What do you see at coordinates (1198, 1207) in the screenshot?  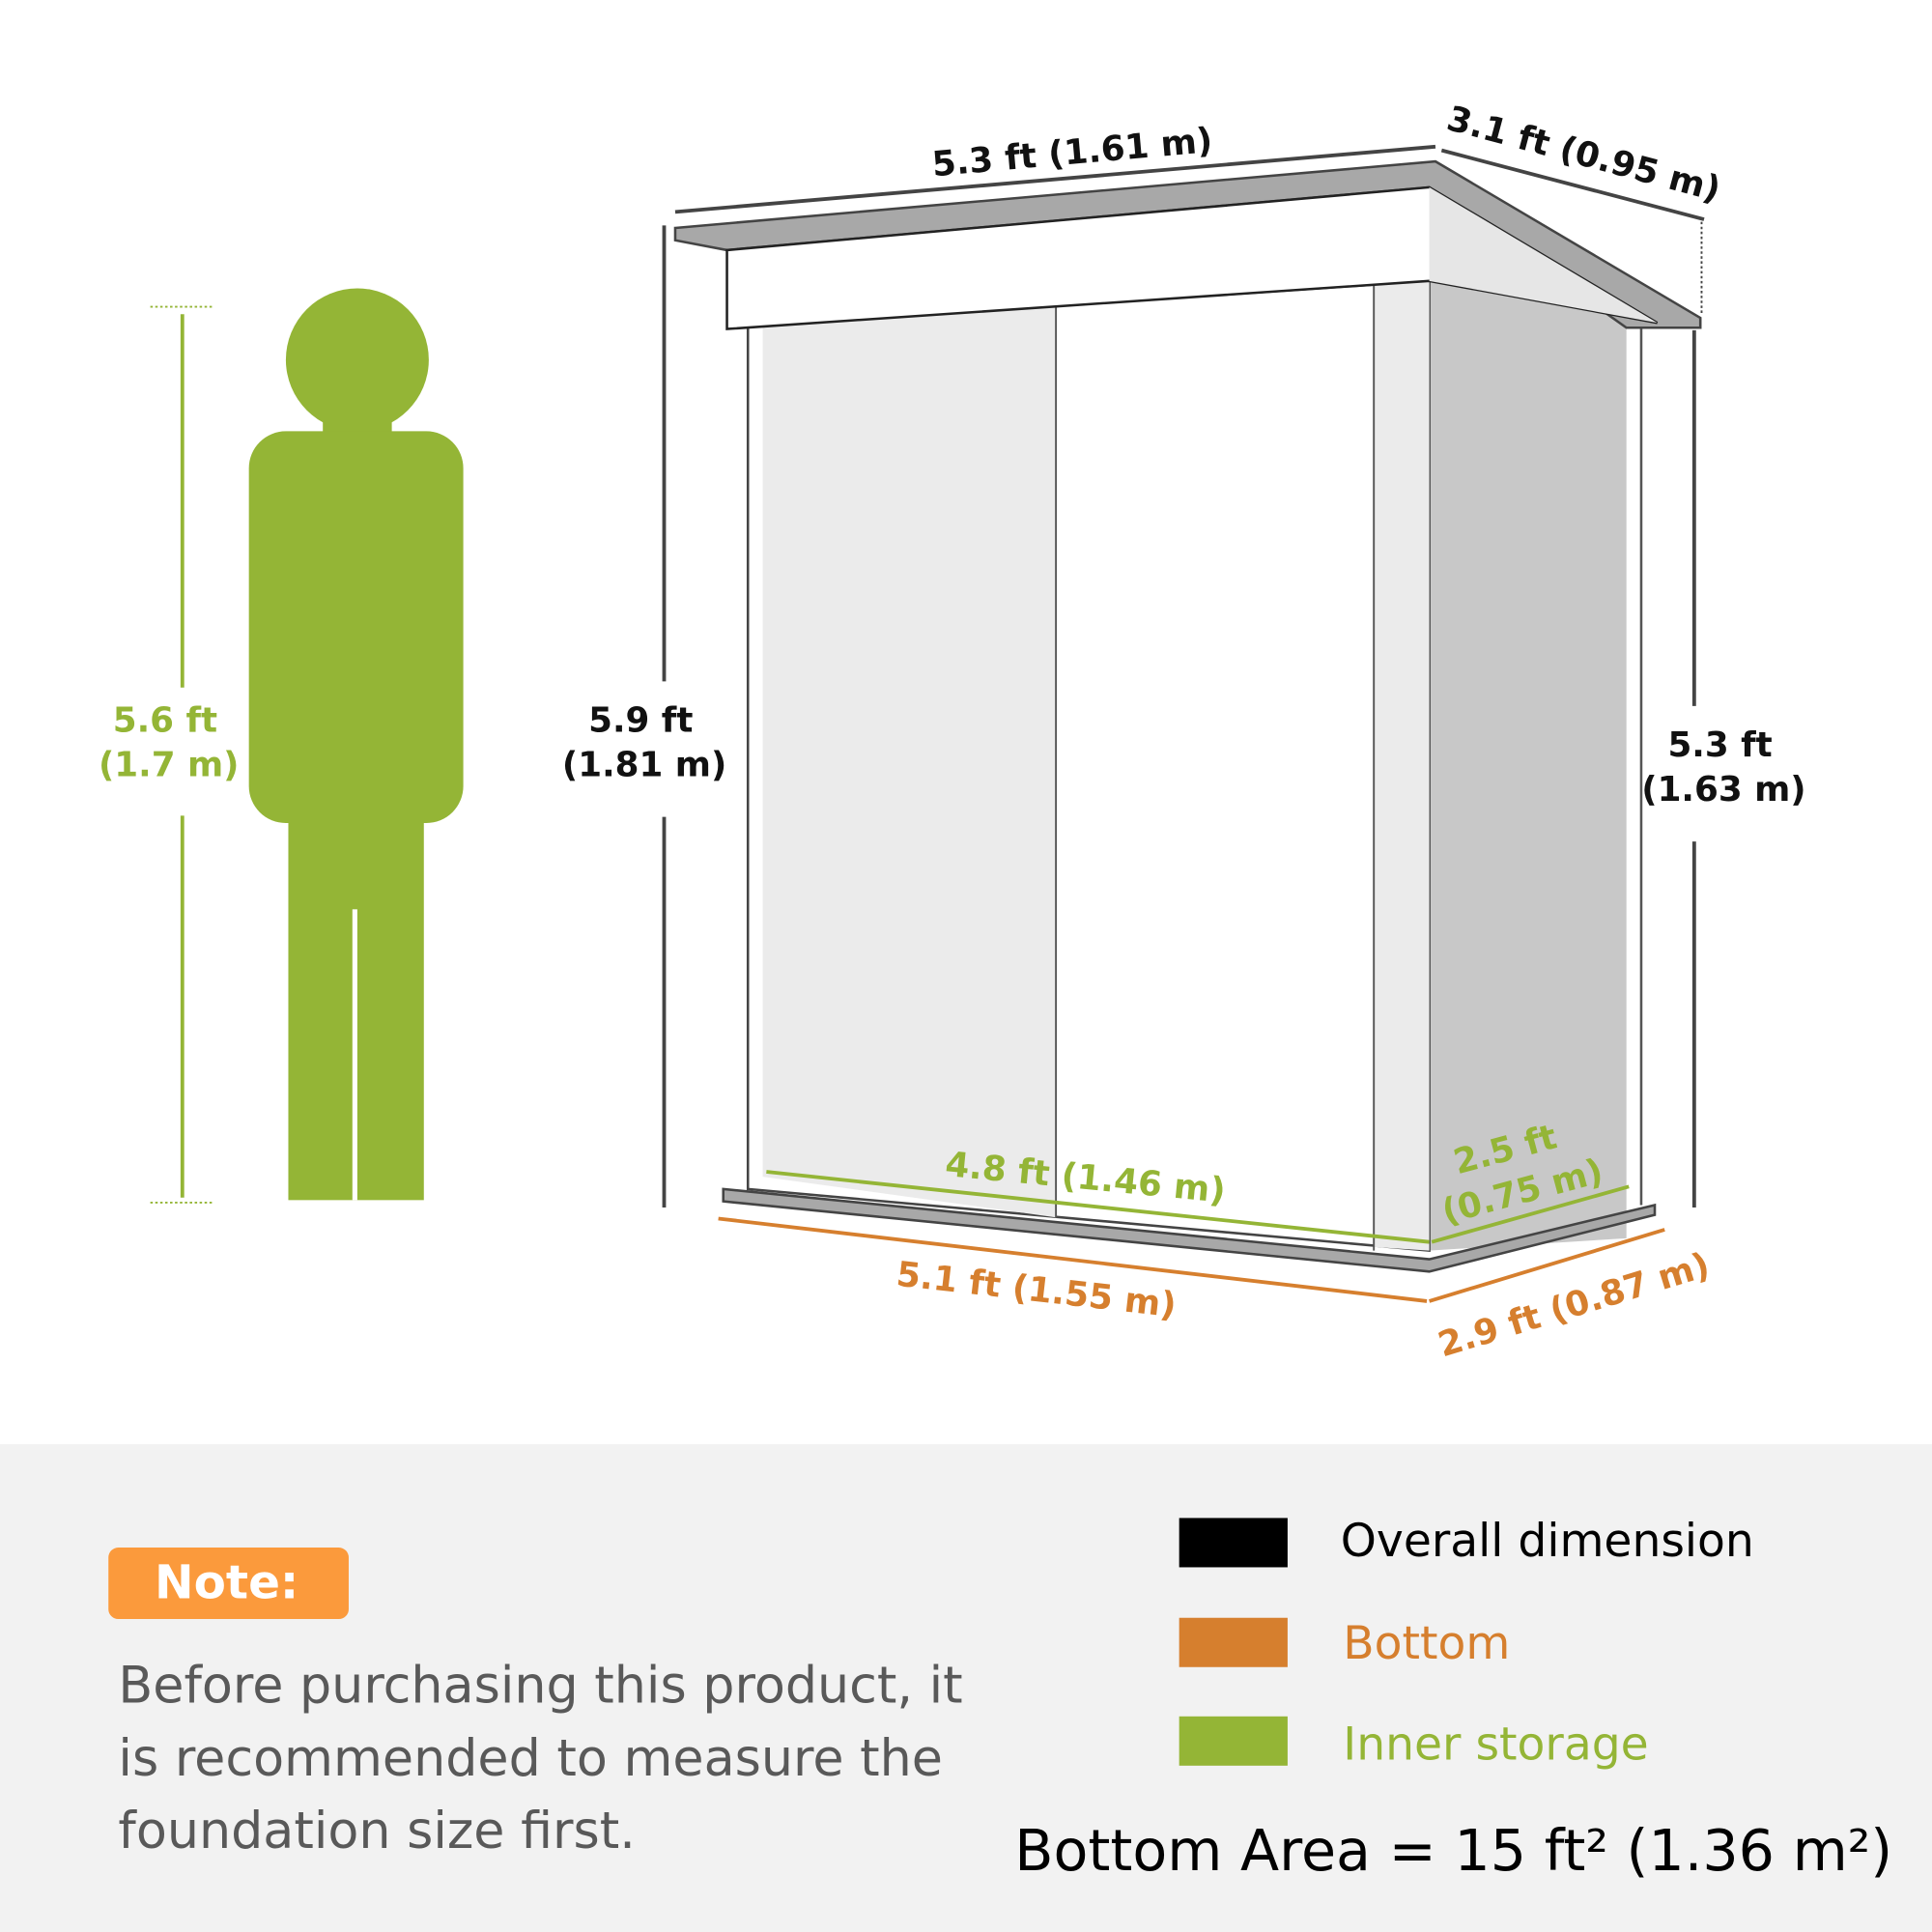 I see `inner-dimension-lines` at bounding box center [1198, 1207].